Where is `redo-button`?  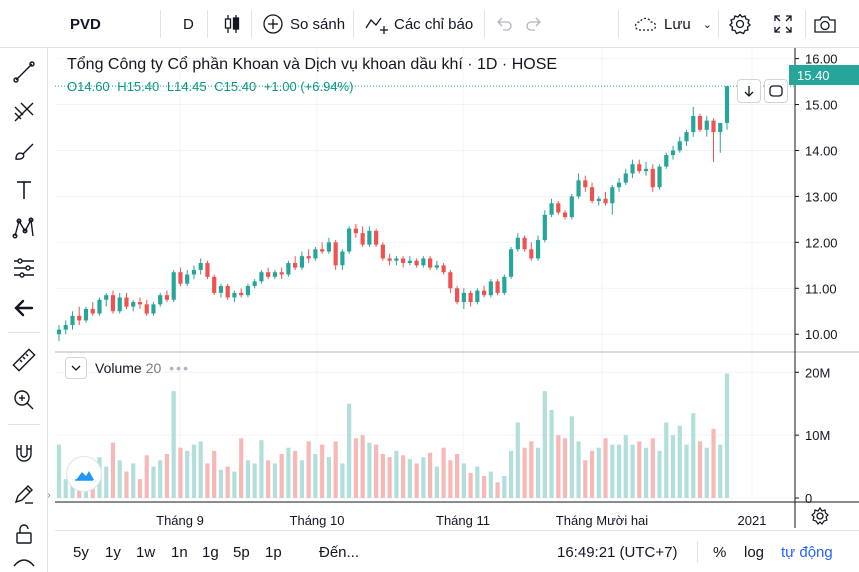
redo-button is located at coordinates (534, 24).